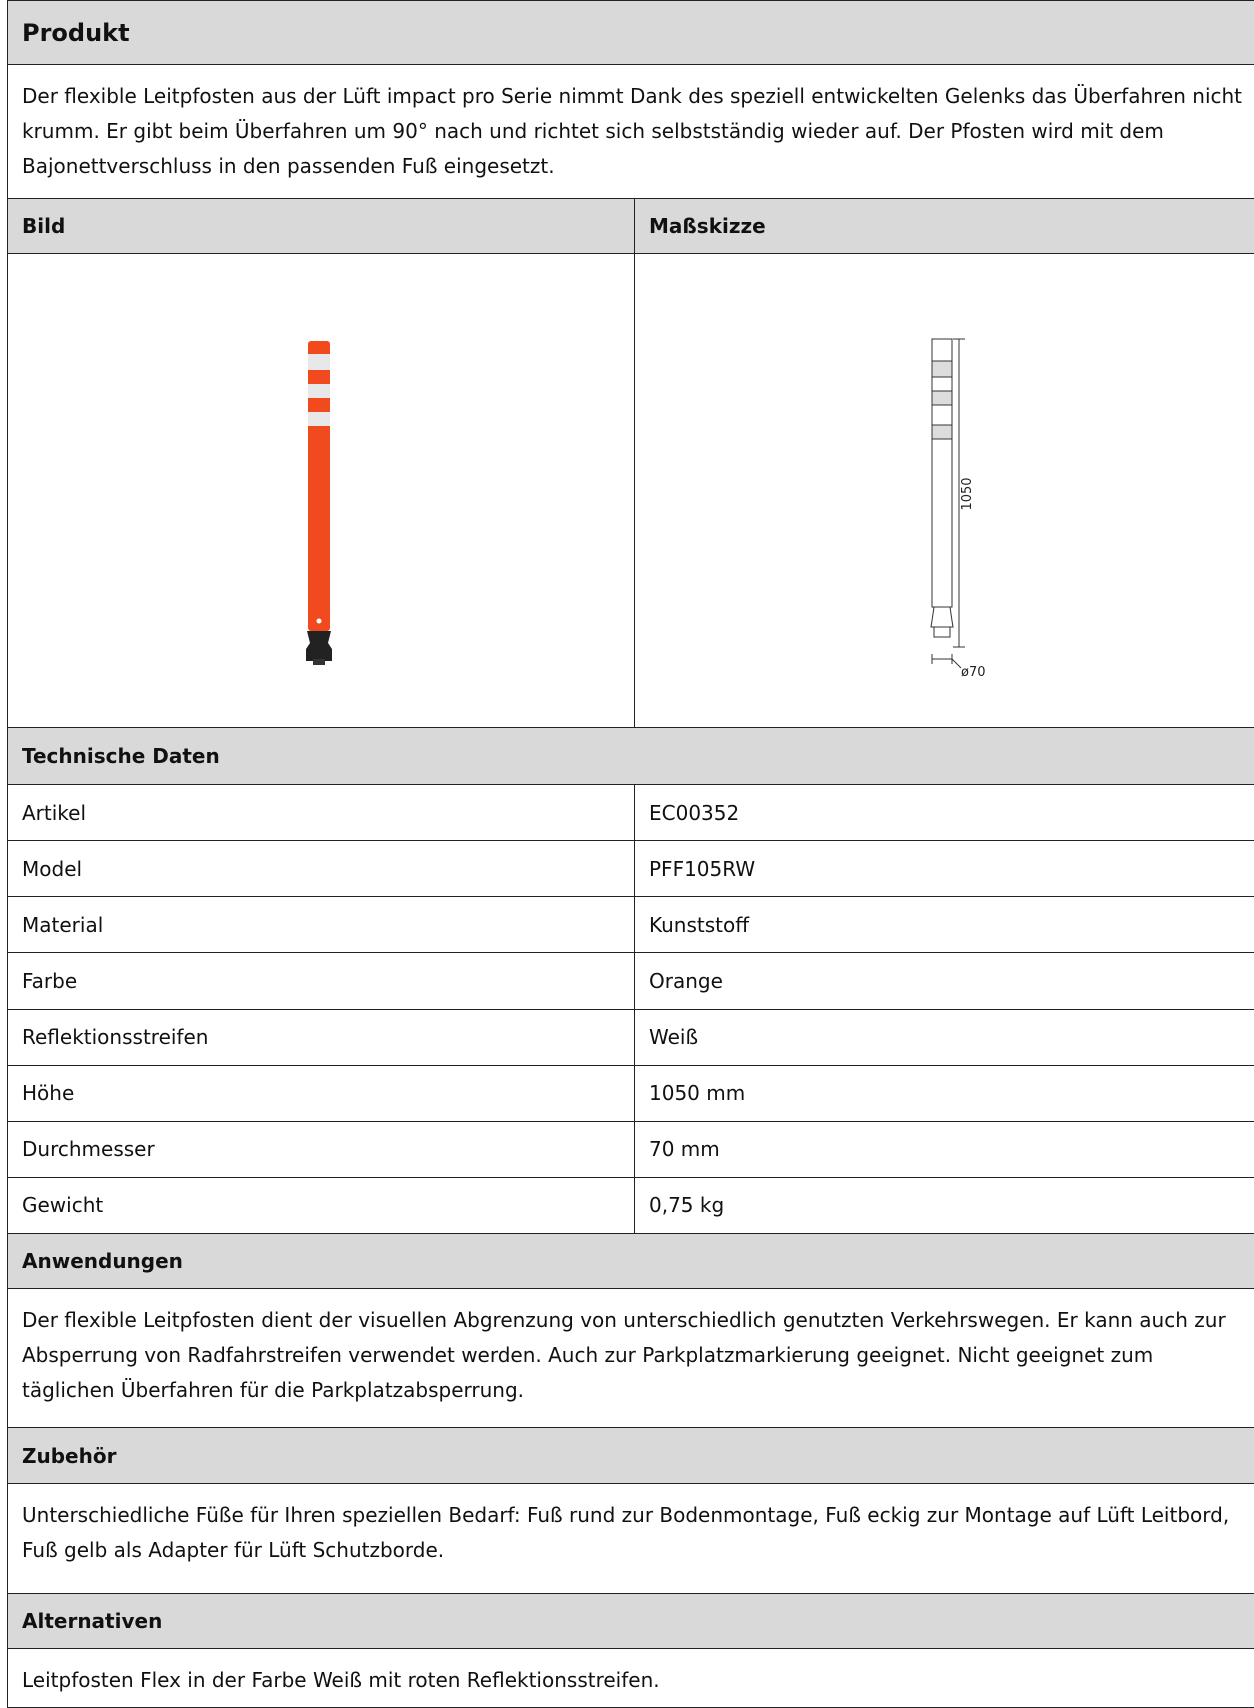 The width and height of the screenshot is (1254, 1708). What do you see at coordinates (973, 672) in the screenshot?
I see `diameter-label: ø70` at bounding box center [973, 672].